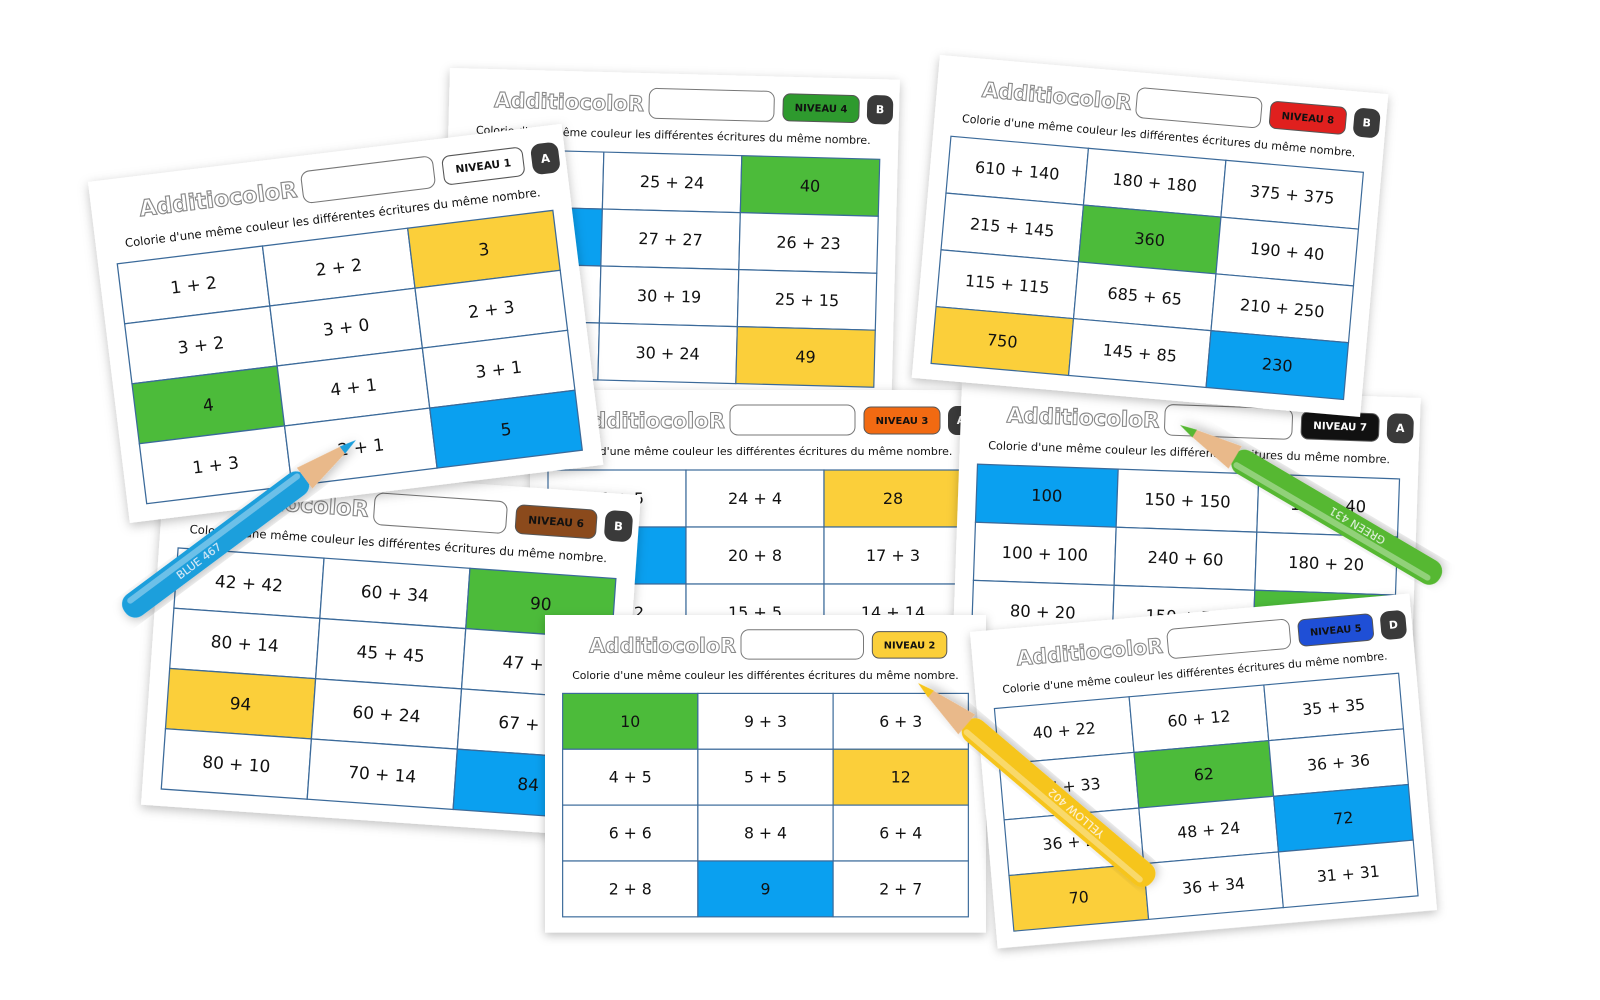  I want to click on cell-text: 5 + 5, so click(765, 777).